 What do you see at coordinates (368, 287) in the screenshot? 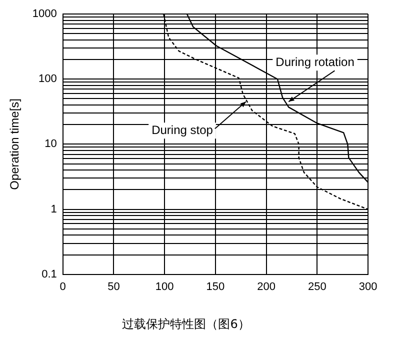
I see `x-tick-label: 300` at bounding box center [368, 287].